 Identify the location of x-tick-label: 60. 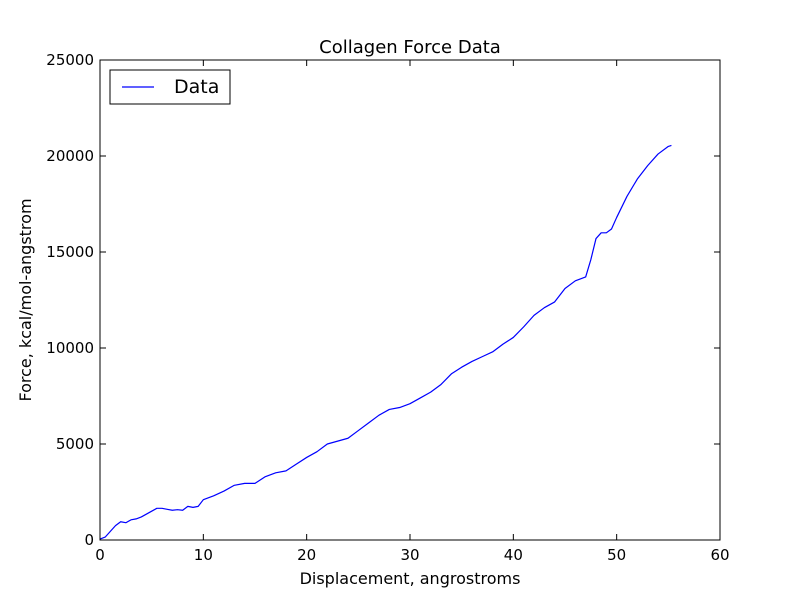
(719, 555).